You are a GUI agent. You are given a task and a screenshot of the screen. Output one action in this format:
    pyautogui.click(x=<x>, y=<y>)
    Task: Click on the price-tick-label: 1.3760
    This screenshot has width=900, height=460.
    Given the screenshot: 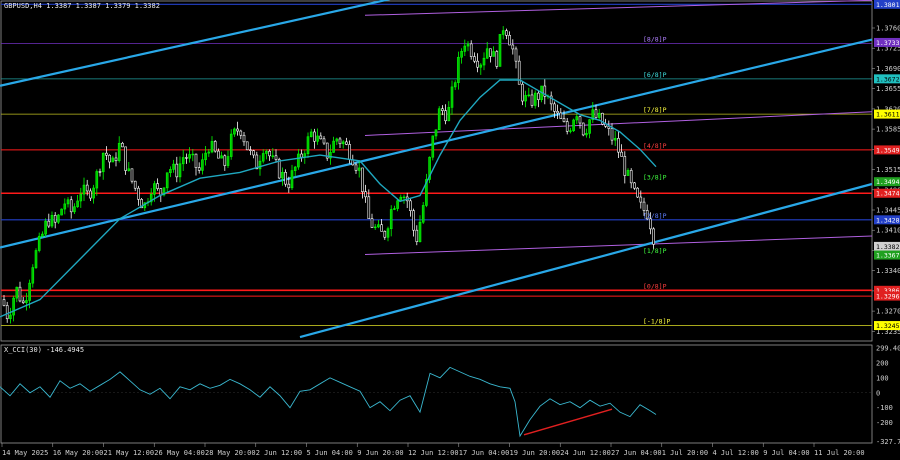 What is the action you would take?
    pyautogui.click(x=888, y=29)
    